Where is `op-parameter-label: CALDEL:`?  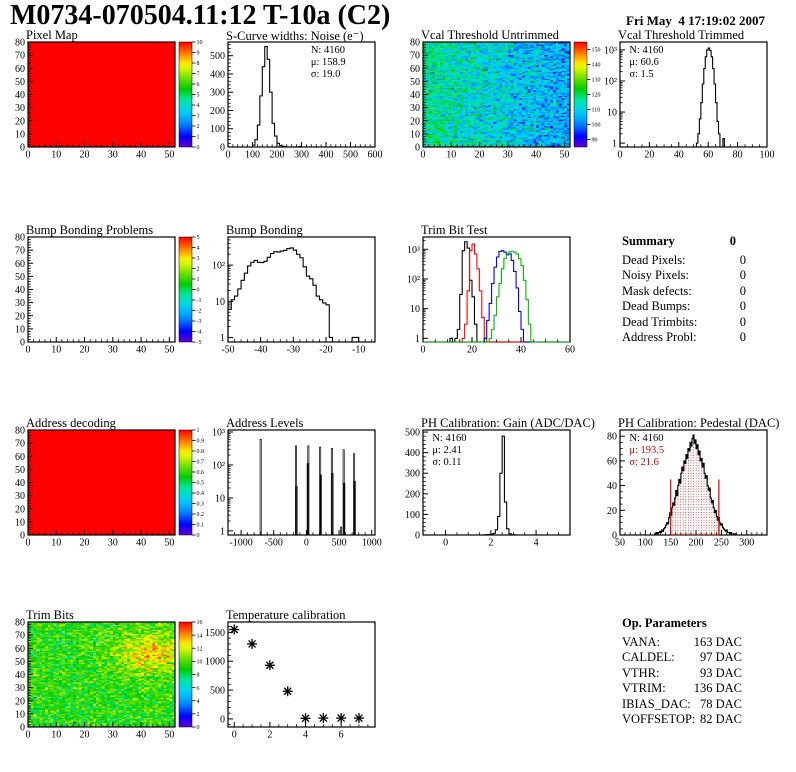
op-parameter-label: CALDEL: is located at coordinates (648, 657).